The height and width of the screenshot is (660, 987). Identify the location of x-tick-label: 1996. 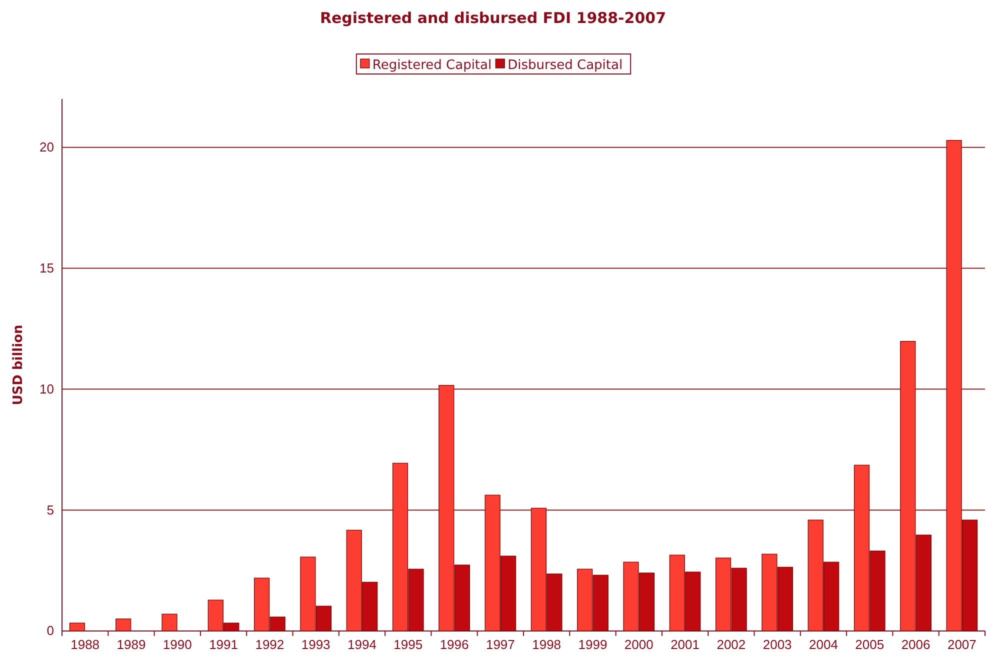
(454, 644).